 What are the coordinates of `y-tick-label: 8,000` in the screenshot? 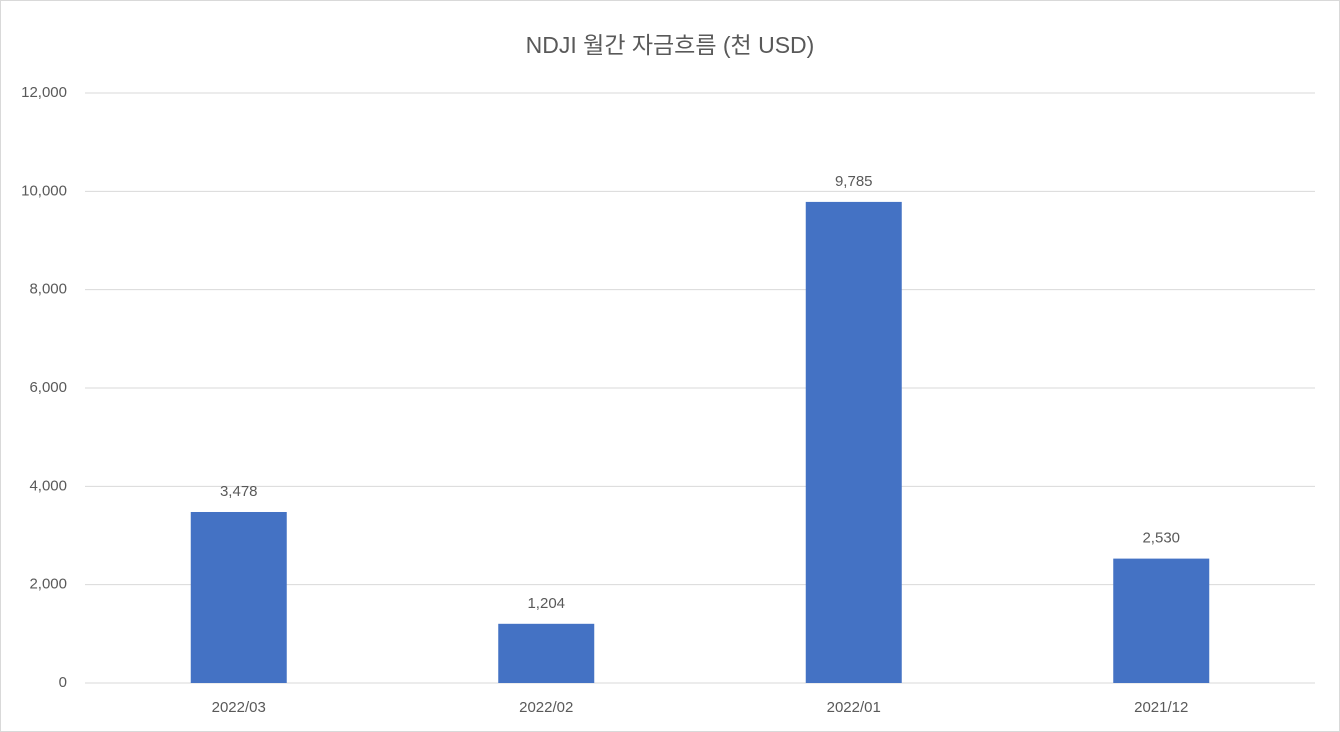 It's located at (48, 289).